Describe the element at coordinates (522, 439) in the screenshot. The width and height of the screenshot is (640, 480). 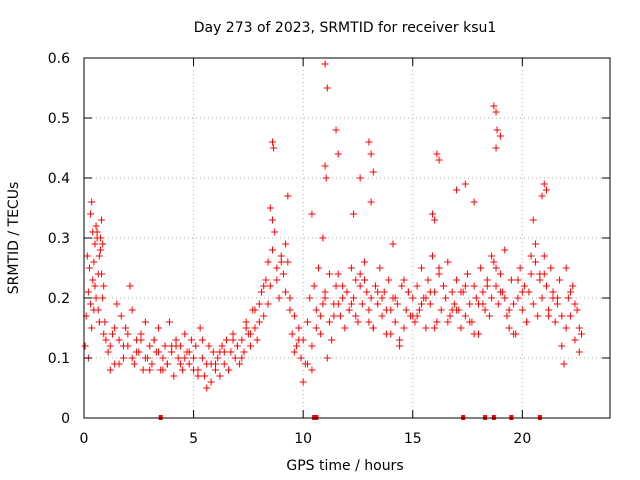
I see `x-tick-label: 20` at that location.